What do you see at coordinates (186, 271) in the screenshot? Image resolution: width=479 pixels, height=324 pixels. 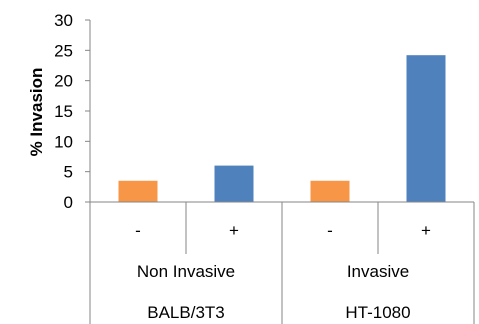 I see `x-group-label: Non Invasive` at bounding box center [186, 271].